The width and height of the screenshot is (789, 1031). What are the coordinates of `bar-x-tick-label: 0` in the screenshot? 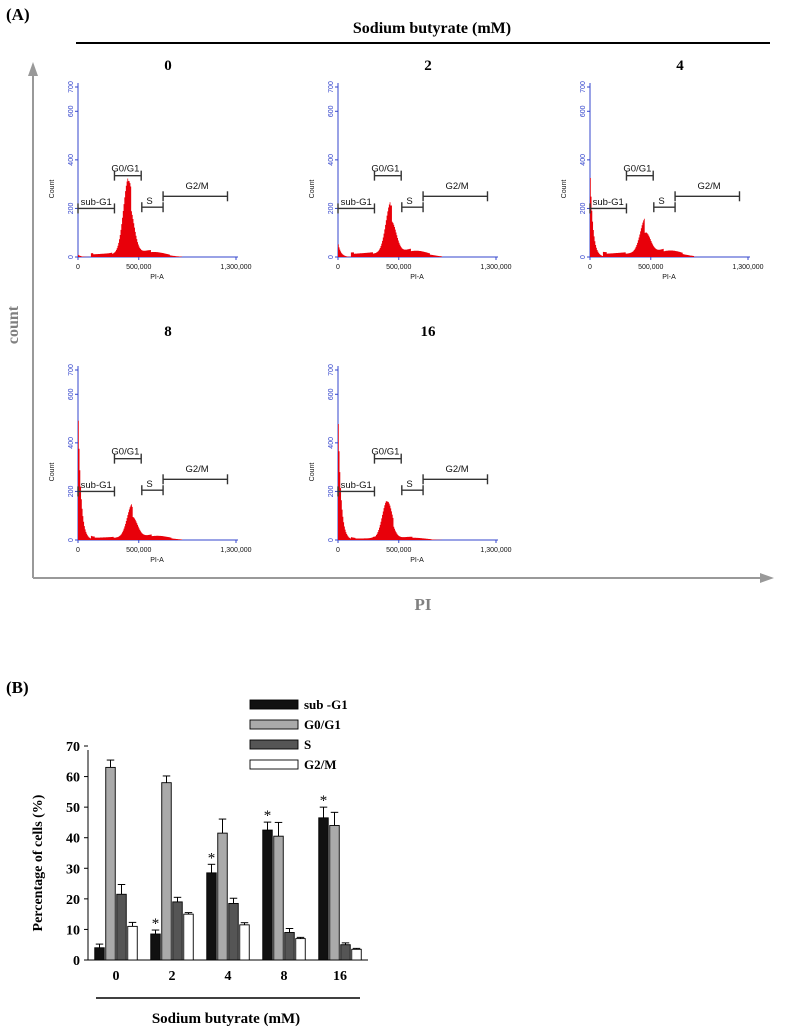 It's located at (116, 976).